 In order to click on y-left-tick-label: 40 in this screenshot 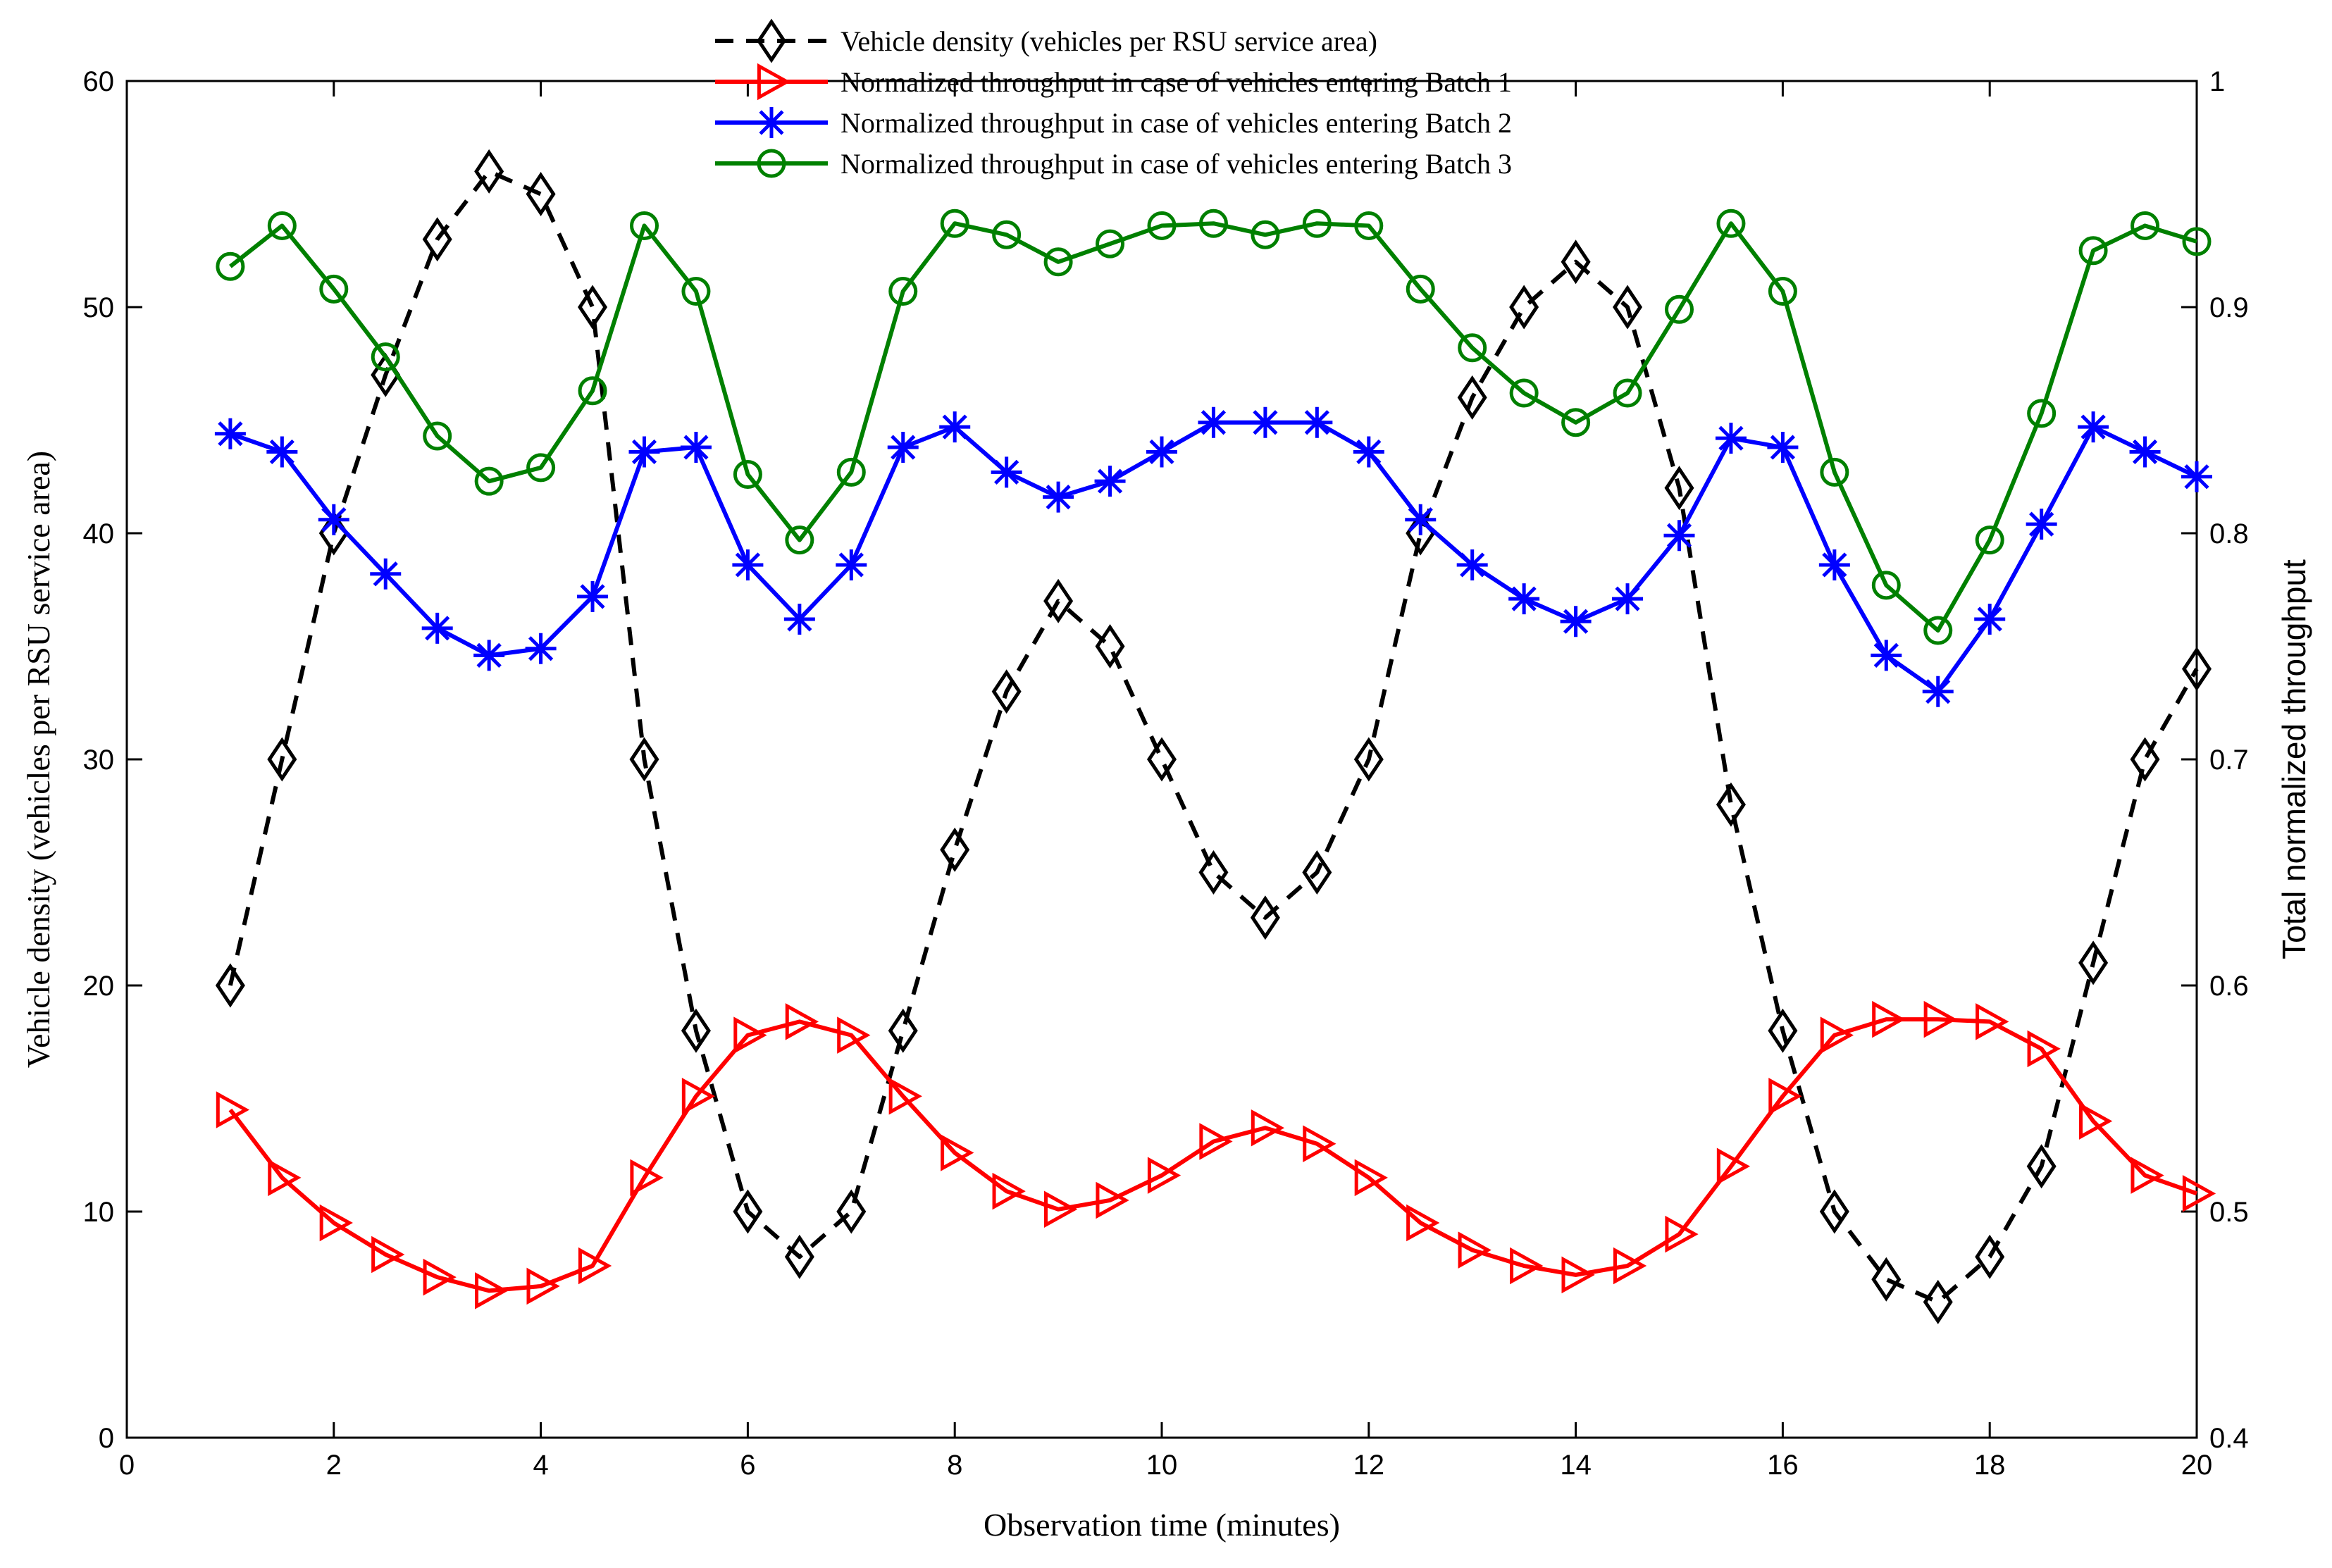, I will do `click(99, 533)`.